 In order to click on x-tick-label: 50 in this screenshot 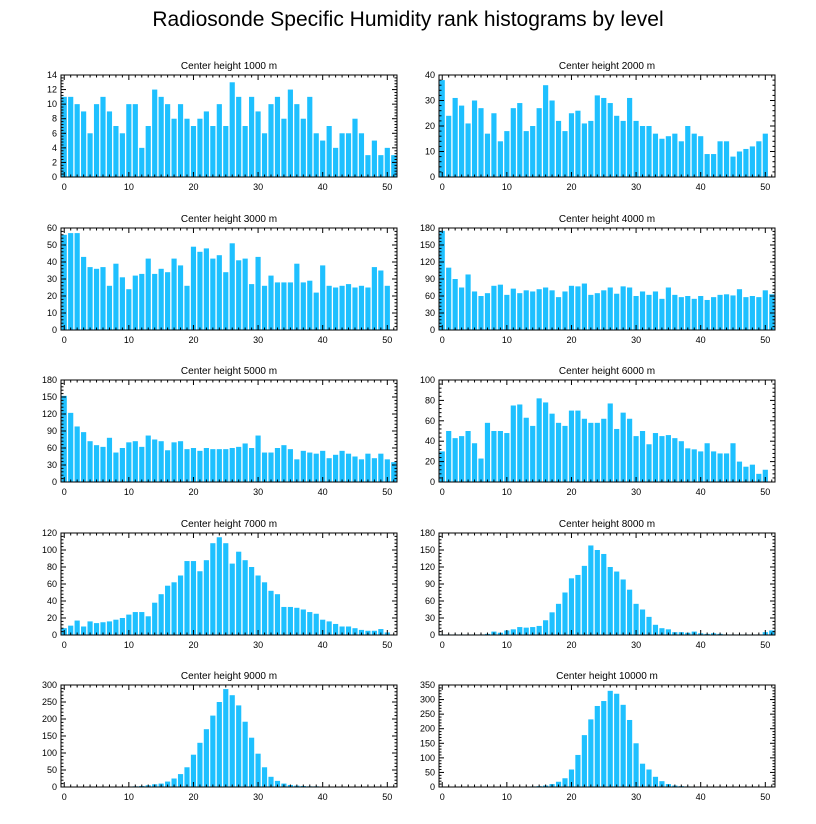, I will do `click(387, 340)`.